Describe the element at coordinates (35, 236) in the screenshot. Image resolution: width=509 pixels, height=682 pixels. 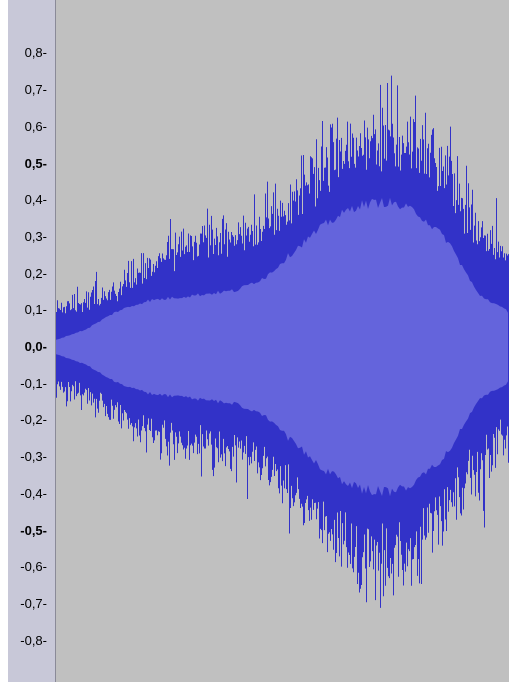
I see `ruler-tick-label: 0,3-` at that location.